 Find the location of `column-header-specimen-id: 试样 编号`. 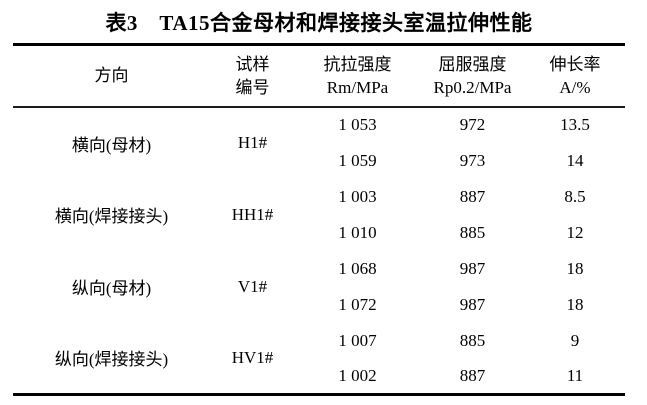

column-header-specimen-id: 试样 编号 is located at coordinates (252, 76).